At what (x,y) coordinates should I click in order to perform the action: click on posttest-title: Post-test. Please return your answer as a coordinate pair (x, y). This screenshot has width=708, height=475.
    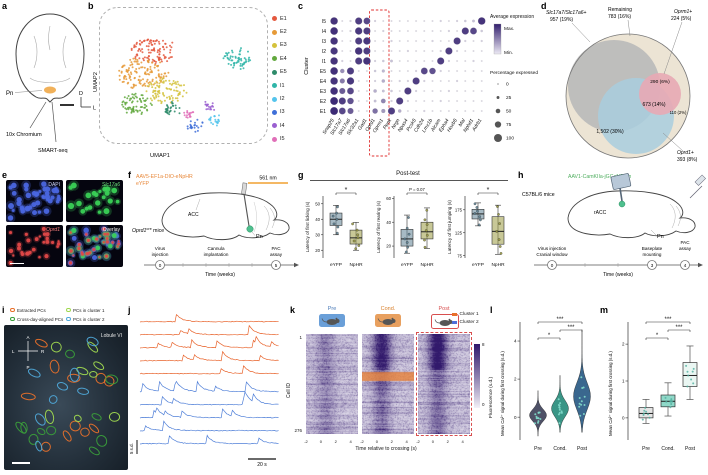
    Looking at the image, I should click on (408, 174).